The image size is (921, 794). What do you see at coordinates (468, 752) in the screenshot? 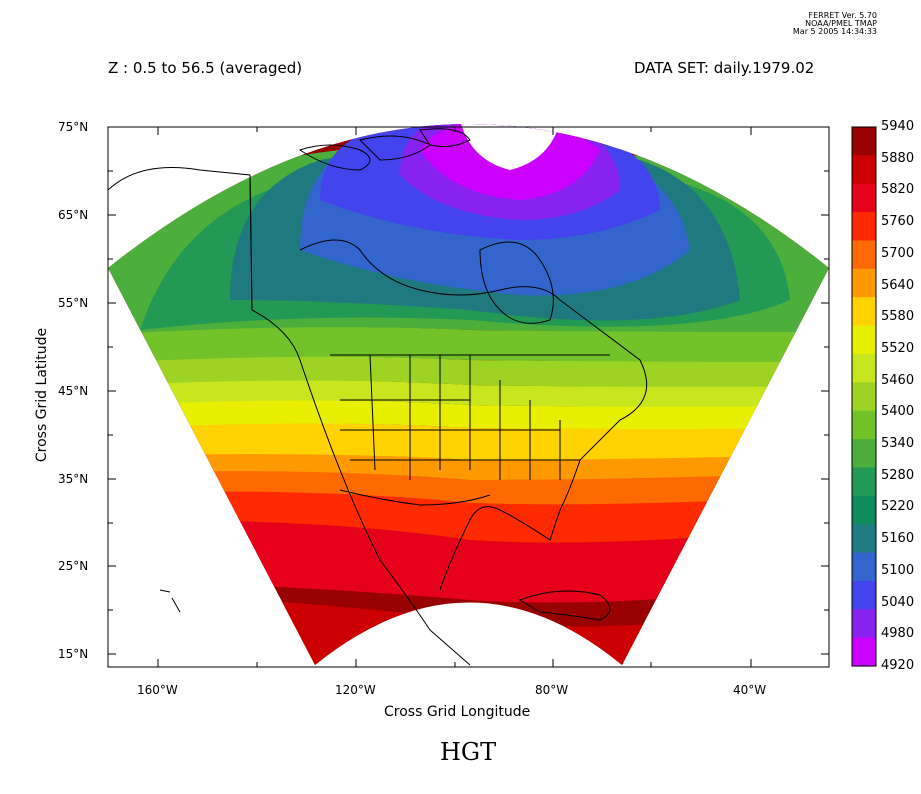
I see `figure-title: HGT` at bounding box center [468, 752].